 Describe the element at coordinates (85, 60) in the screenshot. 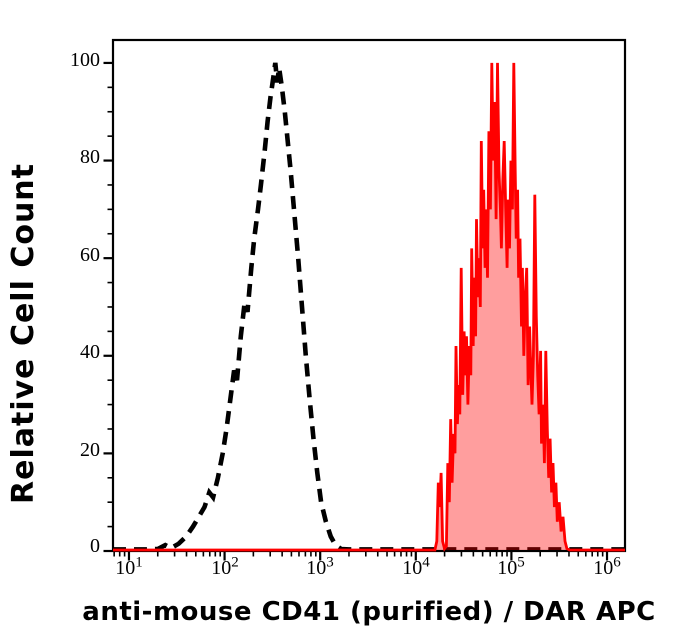

I see `y-tick-label-100: 100` at that location.